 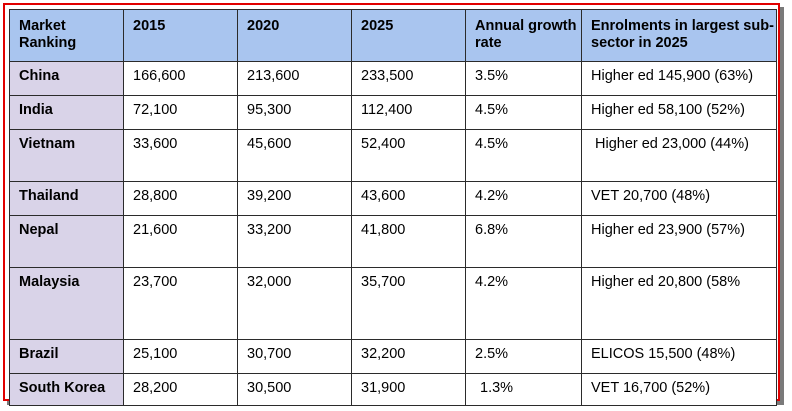 I want to click on value-2025: 41,800, so click(x=408, y=241).